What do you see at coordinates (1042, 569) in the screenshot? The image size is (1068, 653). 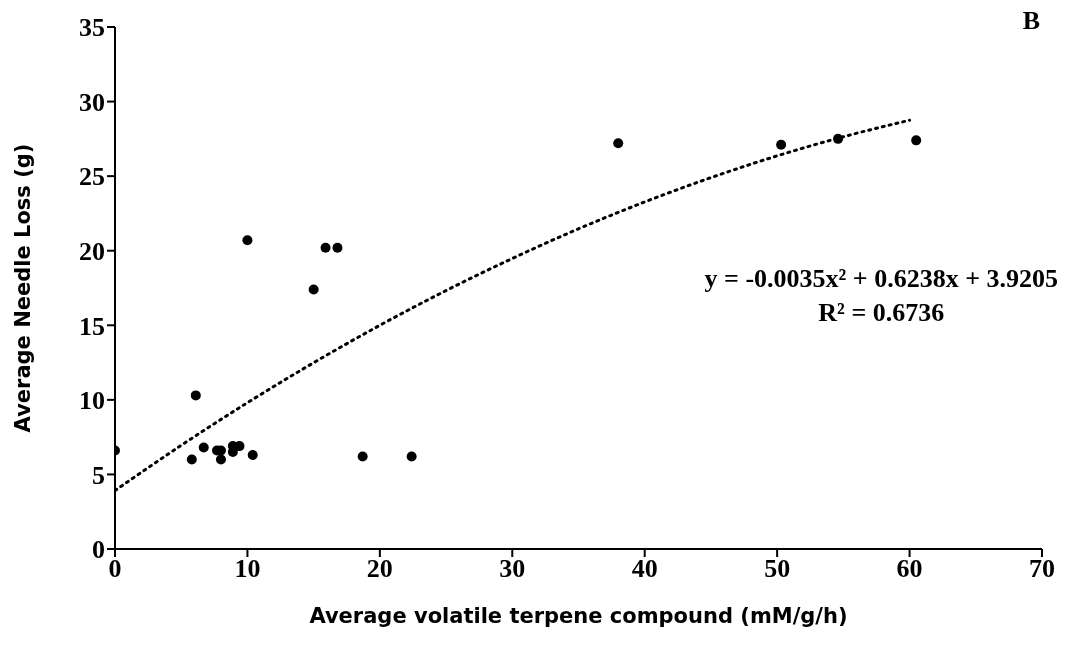 I see `x-tick-label: 70` at bounding box center [1042, 569].